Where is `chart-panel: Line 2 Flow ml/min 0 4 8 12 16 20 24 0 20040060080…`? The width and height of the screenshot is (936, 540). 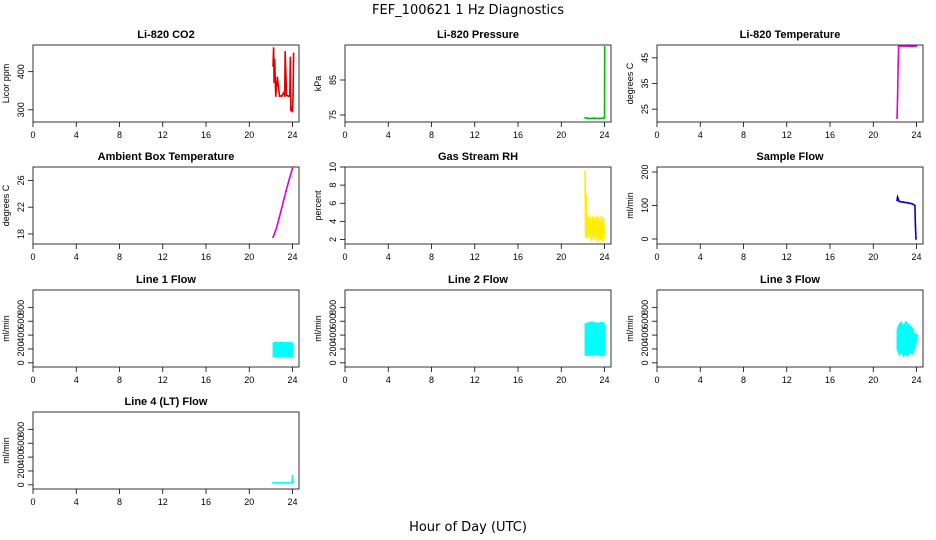
chart-panel: Line 2 Flow ml/min 0 4 8 12 16 20 24 0 20040060080… is located at coordinates (462, 329).